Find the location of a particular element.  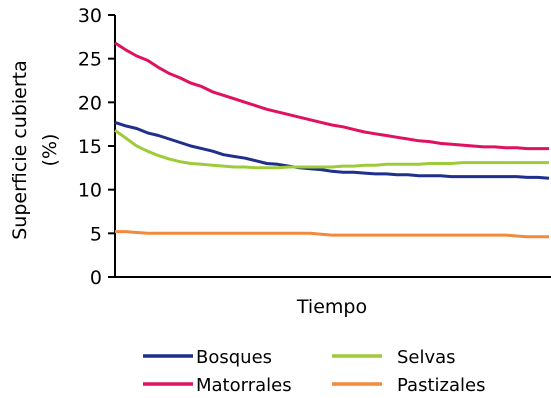

y-axis-title-line1: Superficie cubierta is located at coordinates (20, 150).